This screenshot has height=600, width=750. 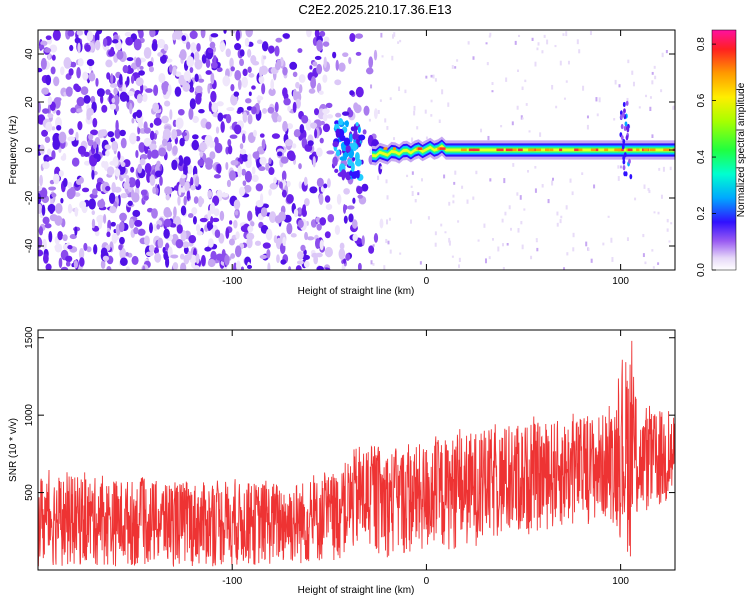 What do you see at coordinates (706, 157) in the screenshot?
I see `colorbar-axis: 0.0 0.2 0.4 0.6 0.8` at bounding box center [706, 157].